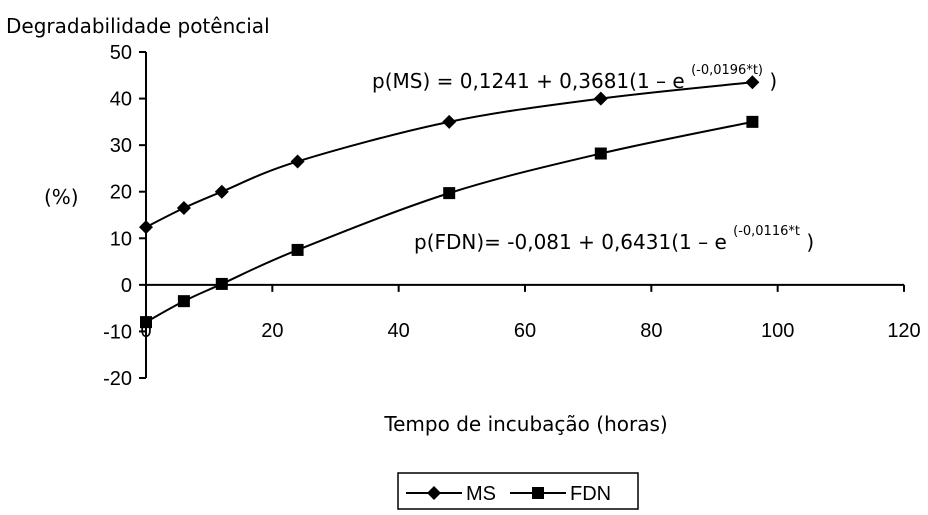  Describe the element at coordinates (272, 331) in the screenshot. I see `x-tick-label: 20` at that location.